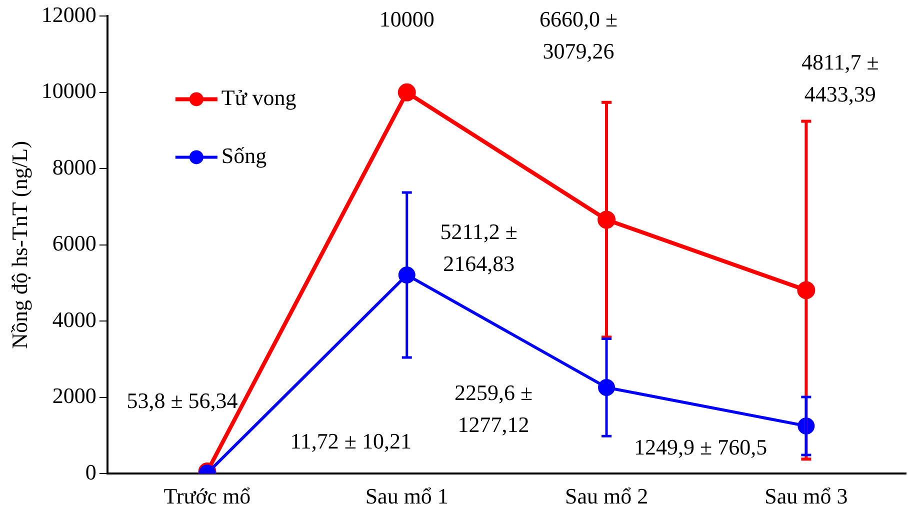 The height and width of the screenshot is (518, 917). What do you see at coordinates (258, 97) in the screenshot?
I see `legend-label: Tử vong` at bounding box center [258, 97].